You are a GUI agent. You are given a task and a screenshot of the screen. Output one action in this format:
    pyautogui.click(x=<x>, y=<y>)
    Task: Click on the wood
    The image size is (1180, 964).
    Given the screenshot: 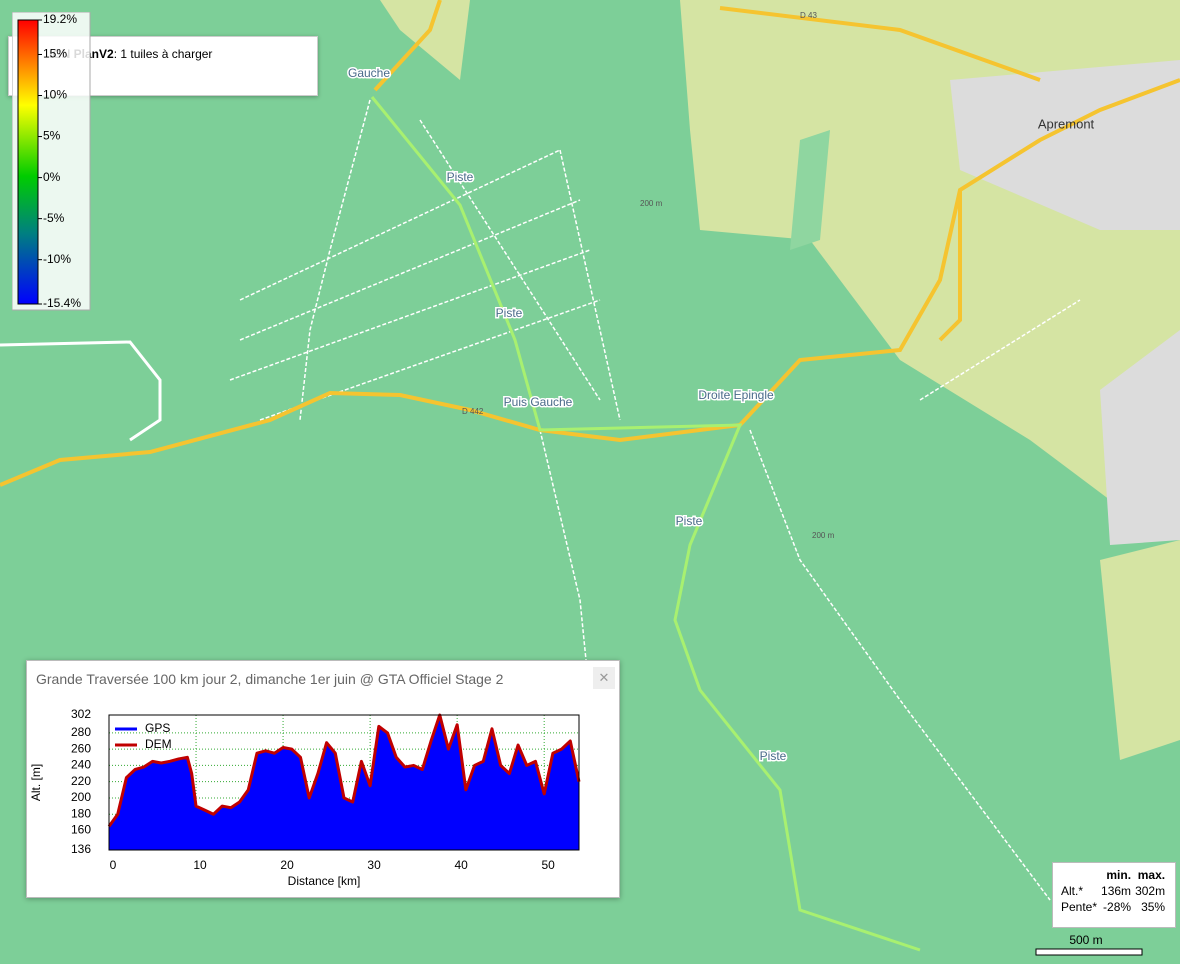 What is the action you would take?
    pyautogui.click(x=810, y=190)
    